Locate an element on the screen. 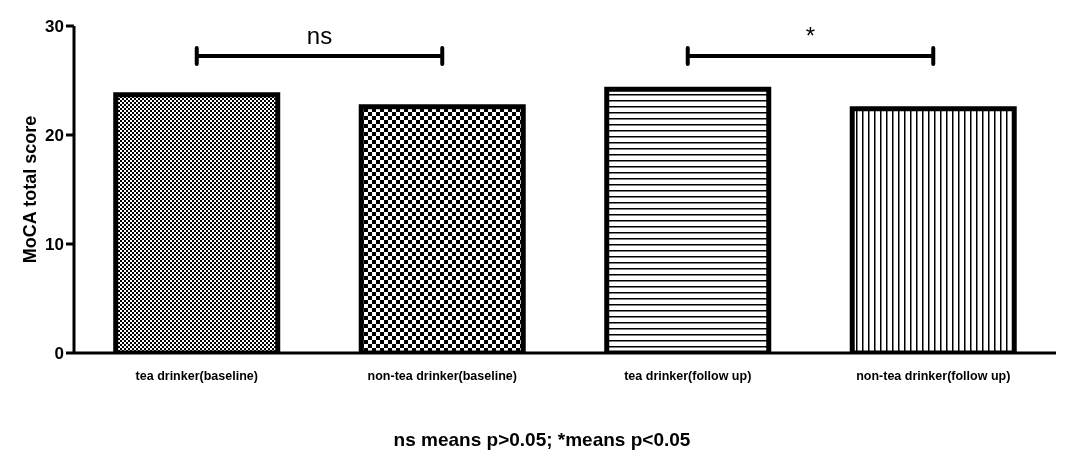  x-tick-label: non-tea drinker(follow up) is located at coordinates (933, 375).